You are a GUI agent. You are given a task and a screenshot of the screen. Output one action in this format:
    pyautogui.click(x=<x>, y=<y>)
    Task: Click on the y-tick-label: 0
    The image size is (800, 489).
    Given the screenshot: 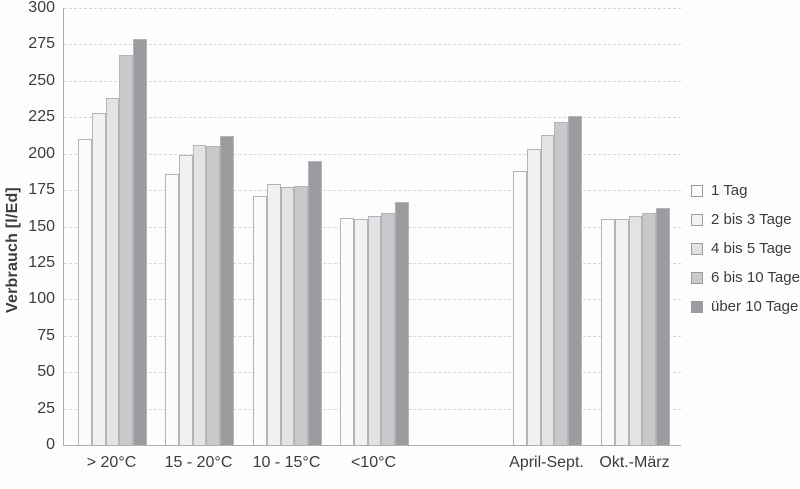 What is the action you would take?
    pyautogui.click(x=50, y=444)
    